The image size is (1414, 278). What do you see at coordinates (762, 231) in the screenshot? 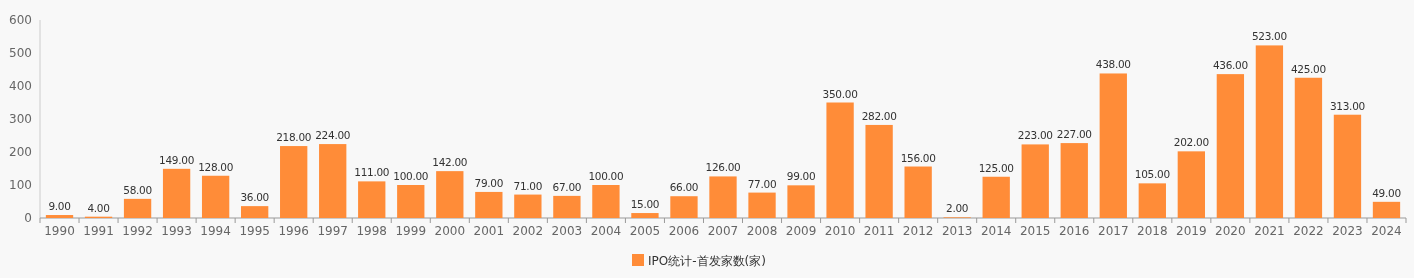
I see `x-tick-label: 2008` at bounding box center [762, 231].